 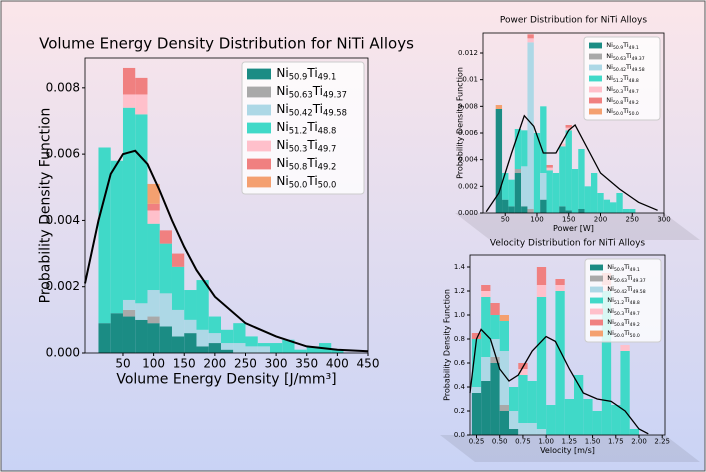 I want to click on x-tick-label: 1.75, so click(x=616, y=441).